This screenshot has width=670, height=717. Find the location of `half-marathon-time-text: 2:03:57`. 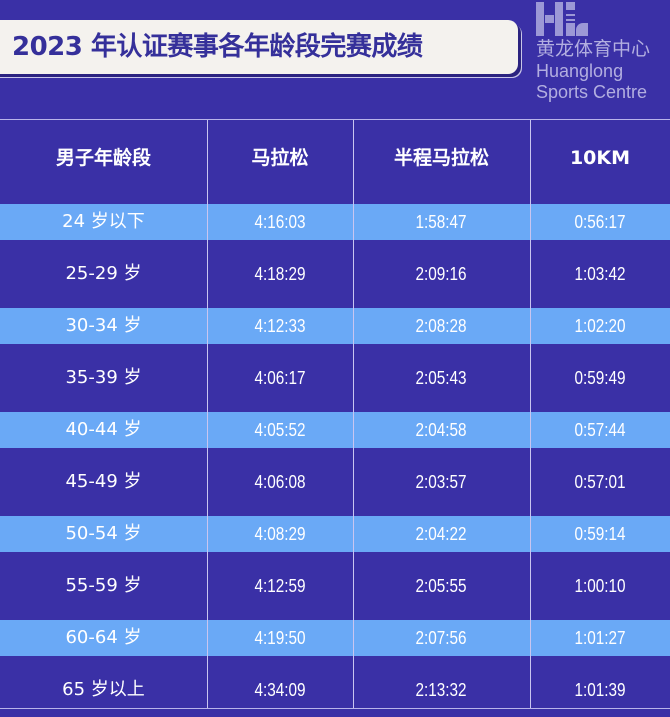

half-marathon-time-text: 2:03:57 is located at coordinates (441, 482).